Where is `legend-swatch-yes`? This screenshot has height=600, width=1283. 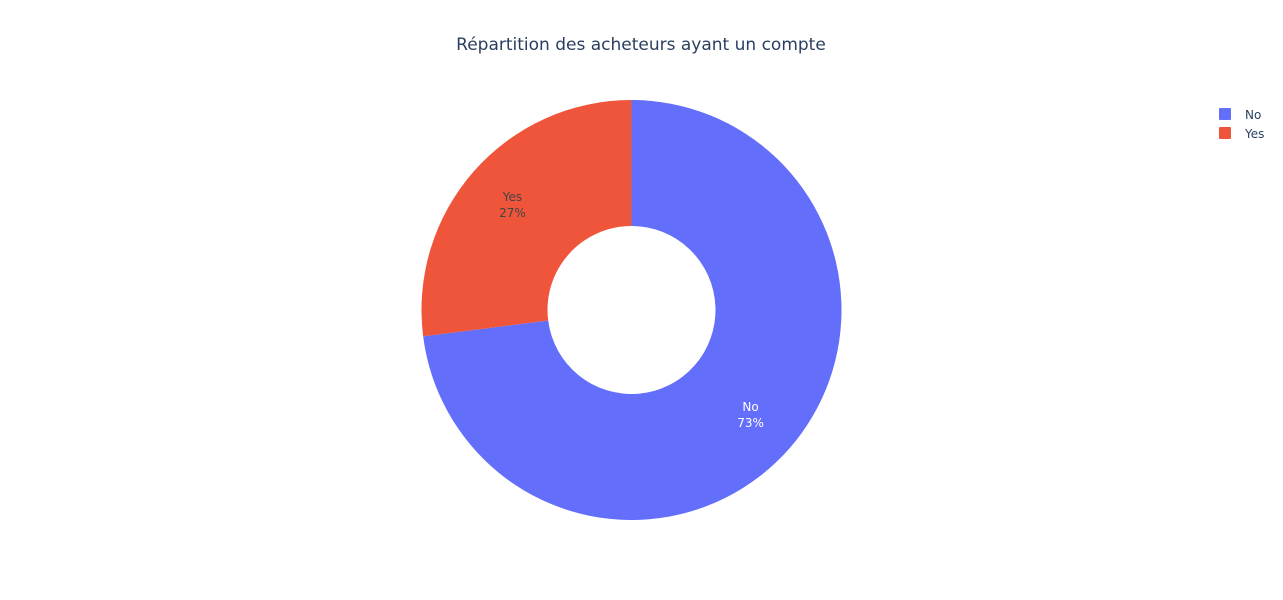
legend-swatch-yes is located at coordinates (1225, 133).